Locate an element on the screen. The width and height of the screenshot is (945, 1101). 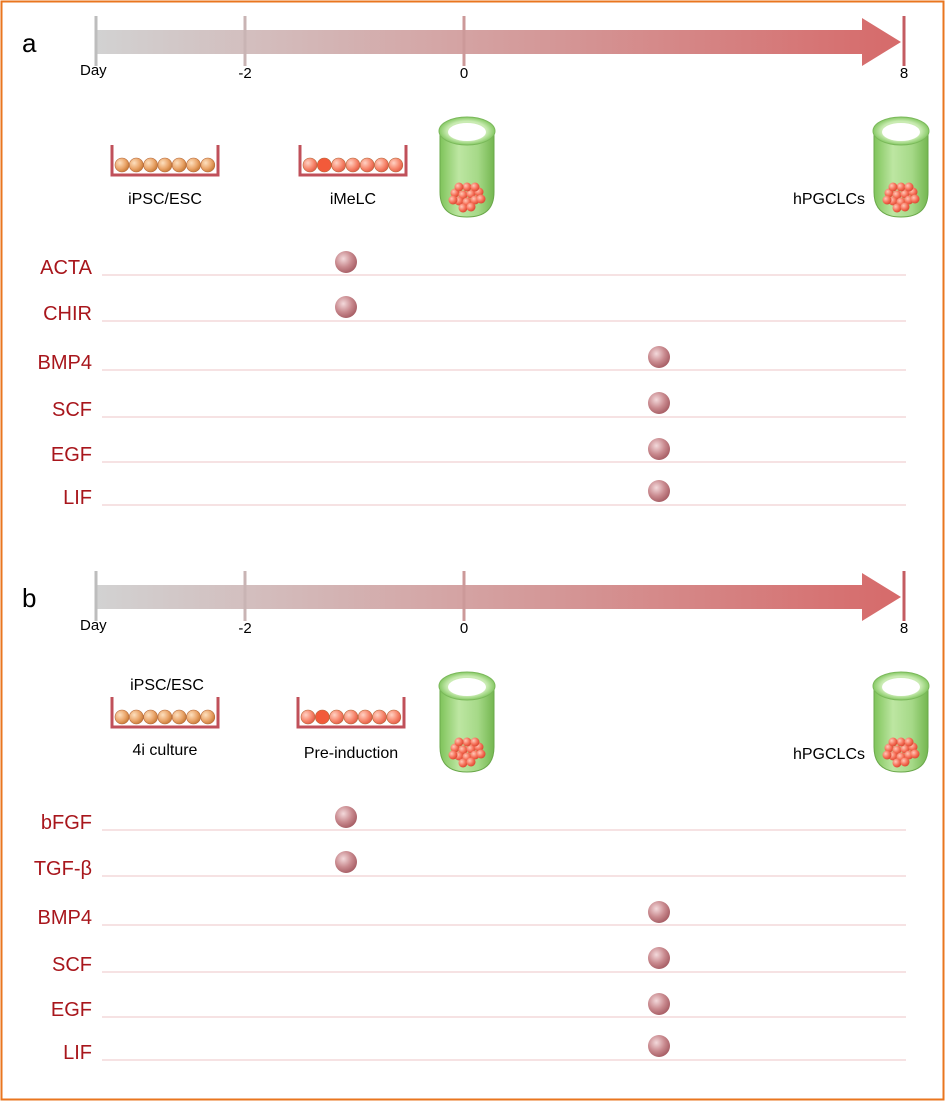
panel-letter: a is located at coordinates (29, 43).